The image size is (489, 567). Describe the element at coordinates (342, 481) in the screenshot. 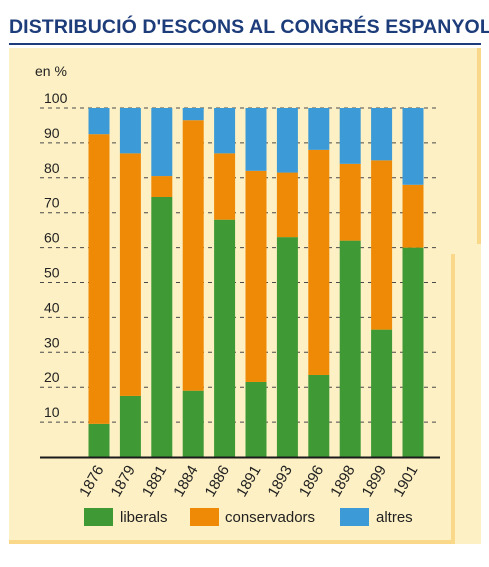

I see `x-tick-label: 1898` at that location.